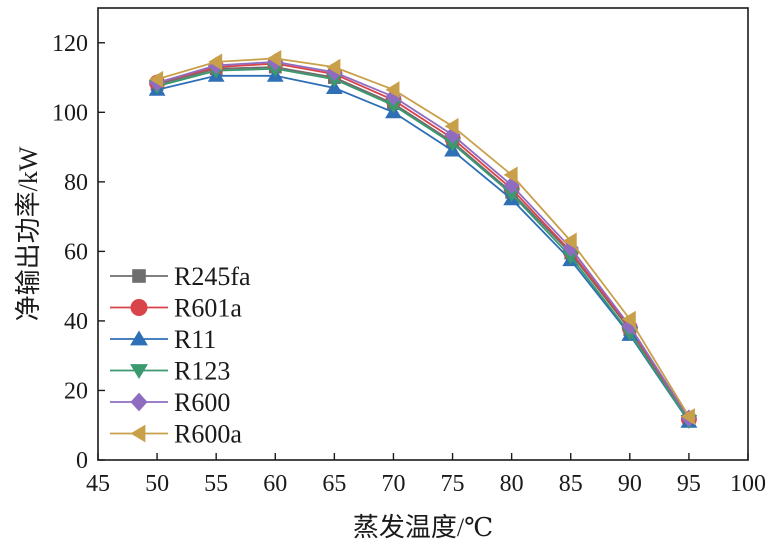 This screenshot has height=550, width=772. I want to click on x-tick-label: 55, so click(216, 484).